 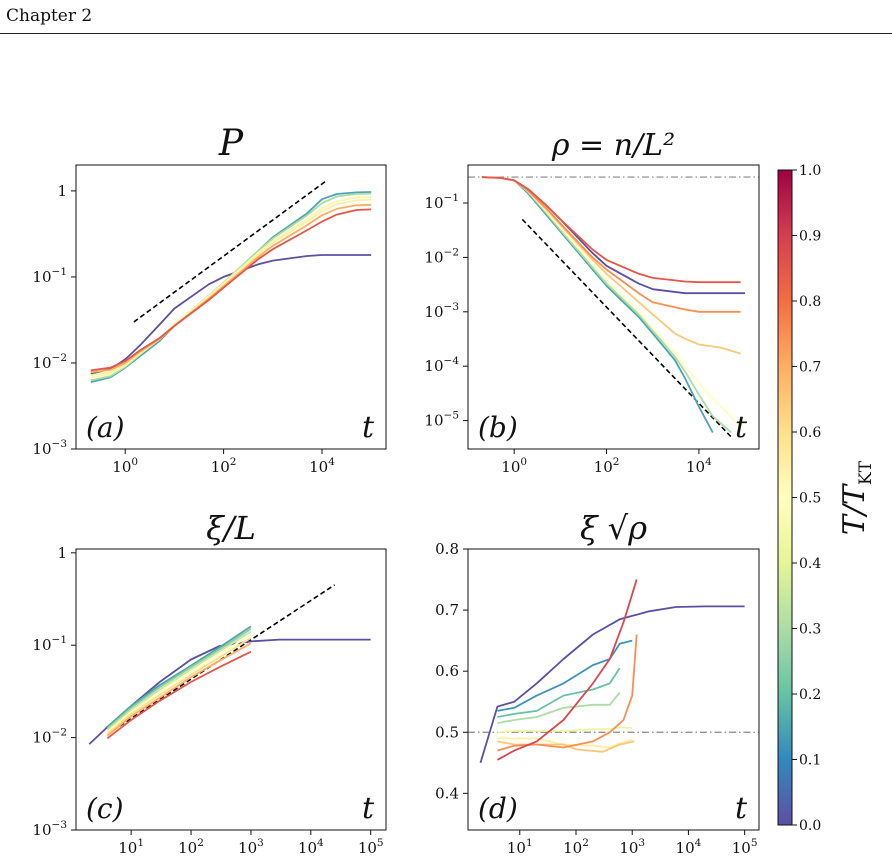 What do you see at coordinates (810, 564) in the screenshot?
I see `colorbar-tick-label: 0.4` at bounding box center [810, 564].